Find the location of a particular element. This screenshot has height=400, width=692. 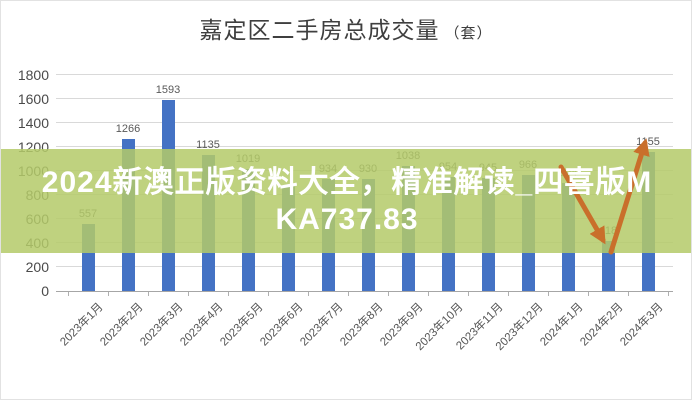

y-tick-label: 0 is located at coordinates (45, 291).